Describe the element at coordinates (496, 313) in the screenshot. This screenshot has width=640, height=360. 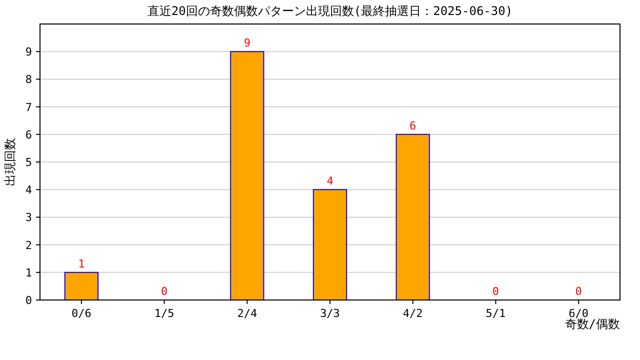
I see `x-tick-label: 5/1` at that location.